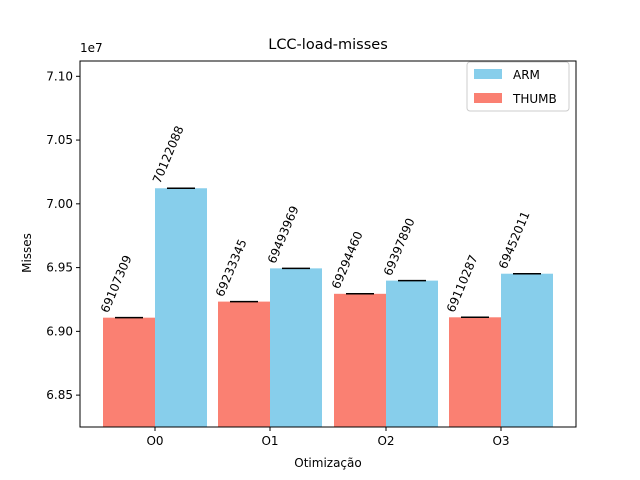  Describe the element at coordinates (244, 364) in the screenshot. I see `bar-thumb-o1` at that location.